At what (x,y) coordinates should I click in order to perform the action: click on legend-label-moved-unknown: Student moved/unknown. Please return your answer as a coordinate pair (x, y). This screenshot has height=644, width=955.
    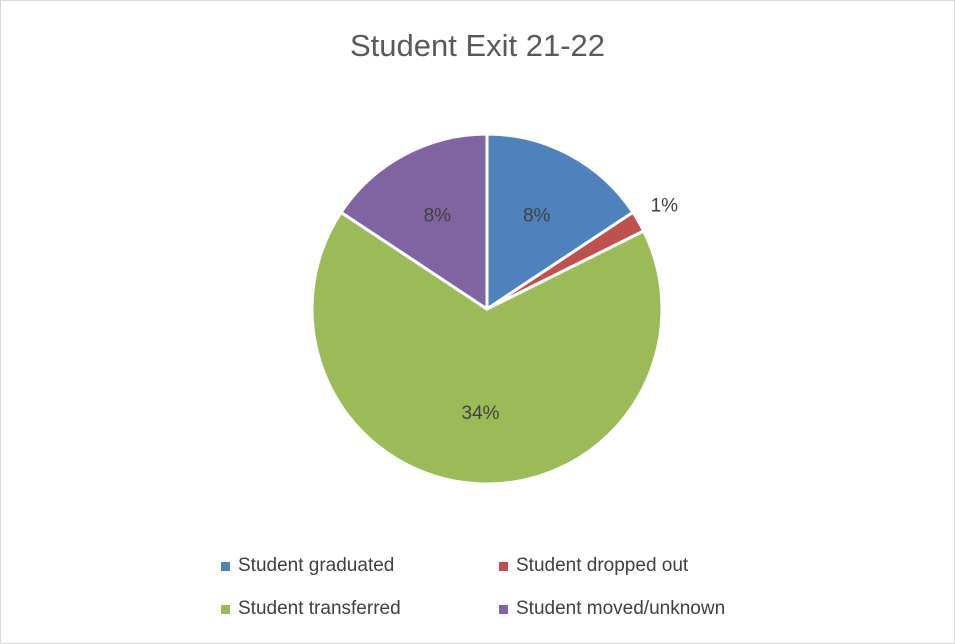
    Looking at the image, I should click on (621, 608).